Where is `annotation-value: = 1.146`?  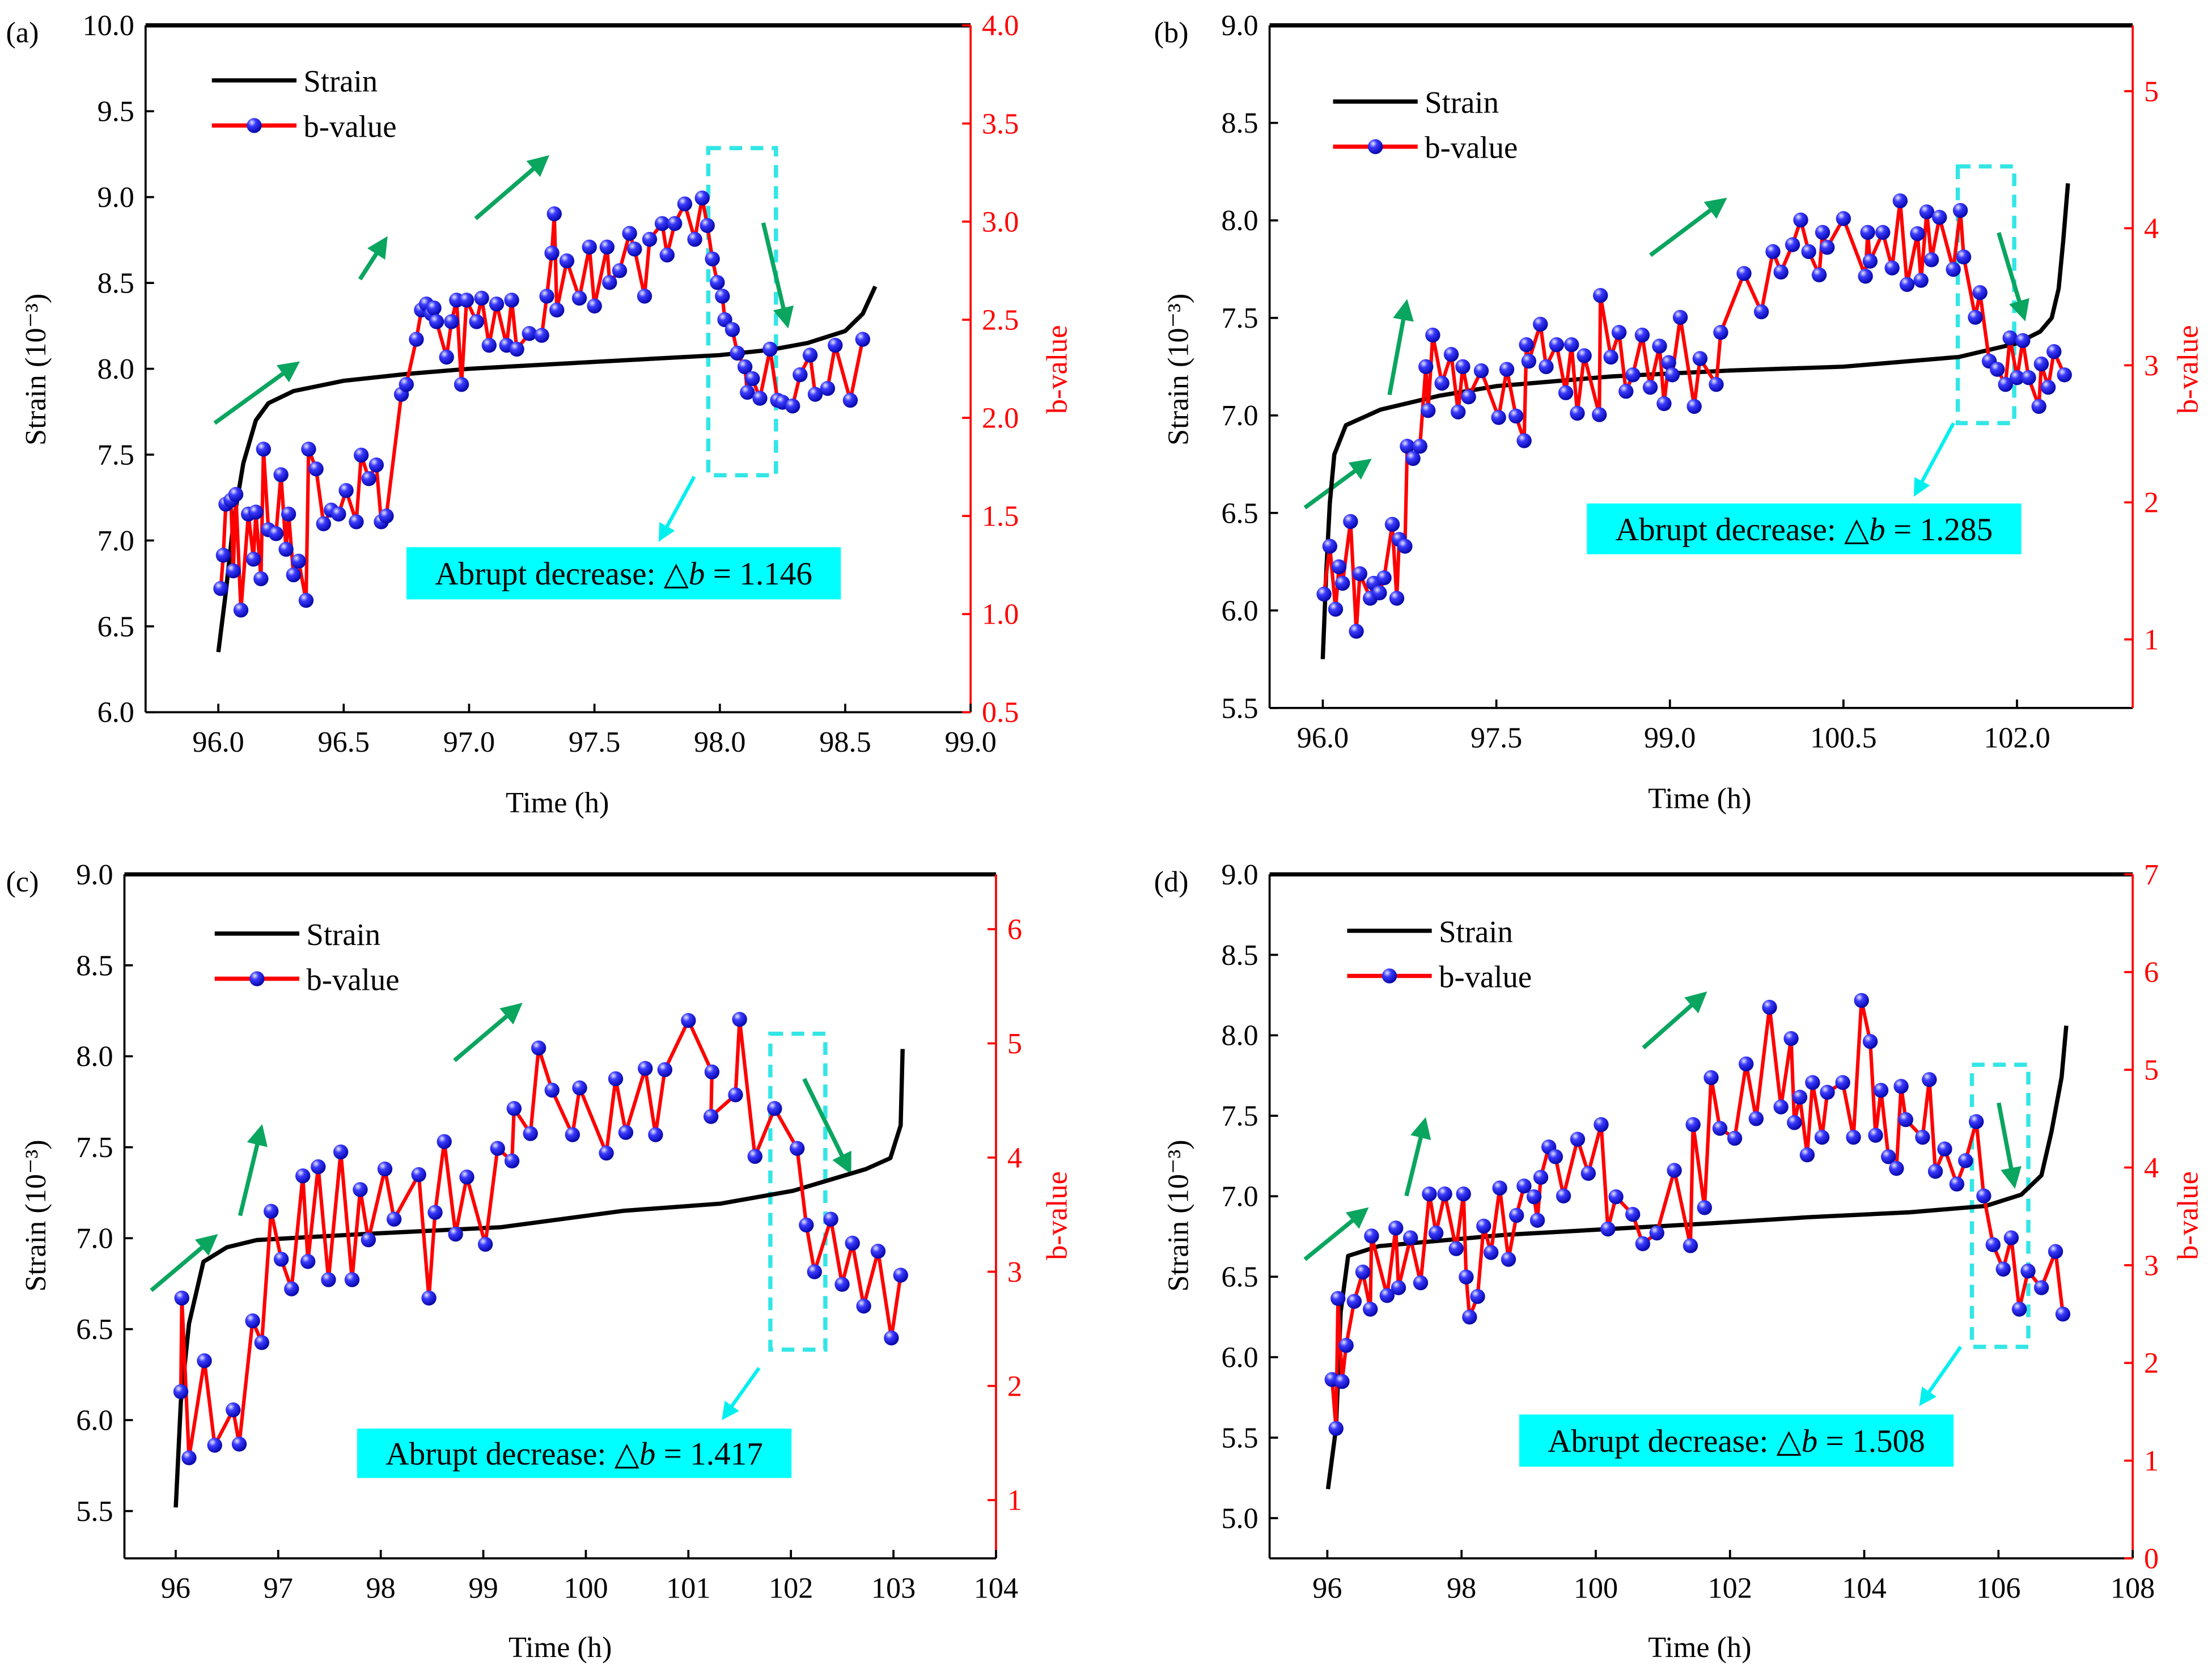 annotation-value: = 1.146 is located at coordinates (758, 574).